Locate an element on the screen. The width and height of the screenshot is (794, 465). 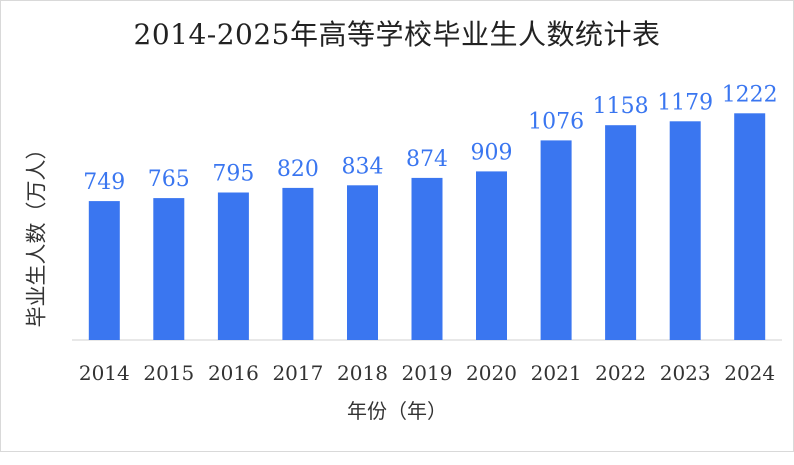
x-tick-label-2019: 2019 is located at coordinates (427, 373).